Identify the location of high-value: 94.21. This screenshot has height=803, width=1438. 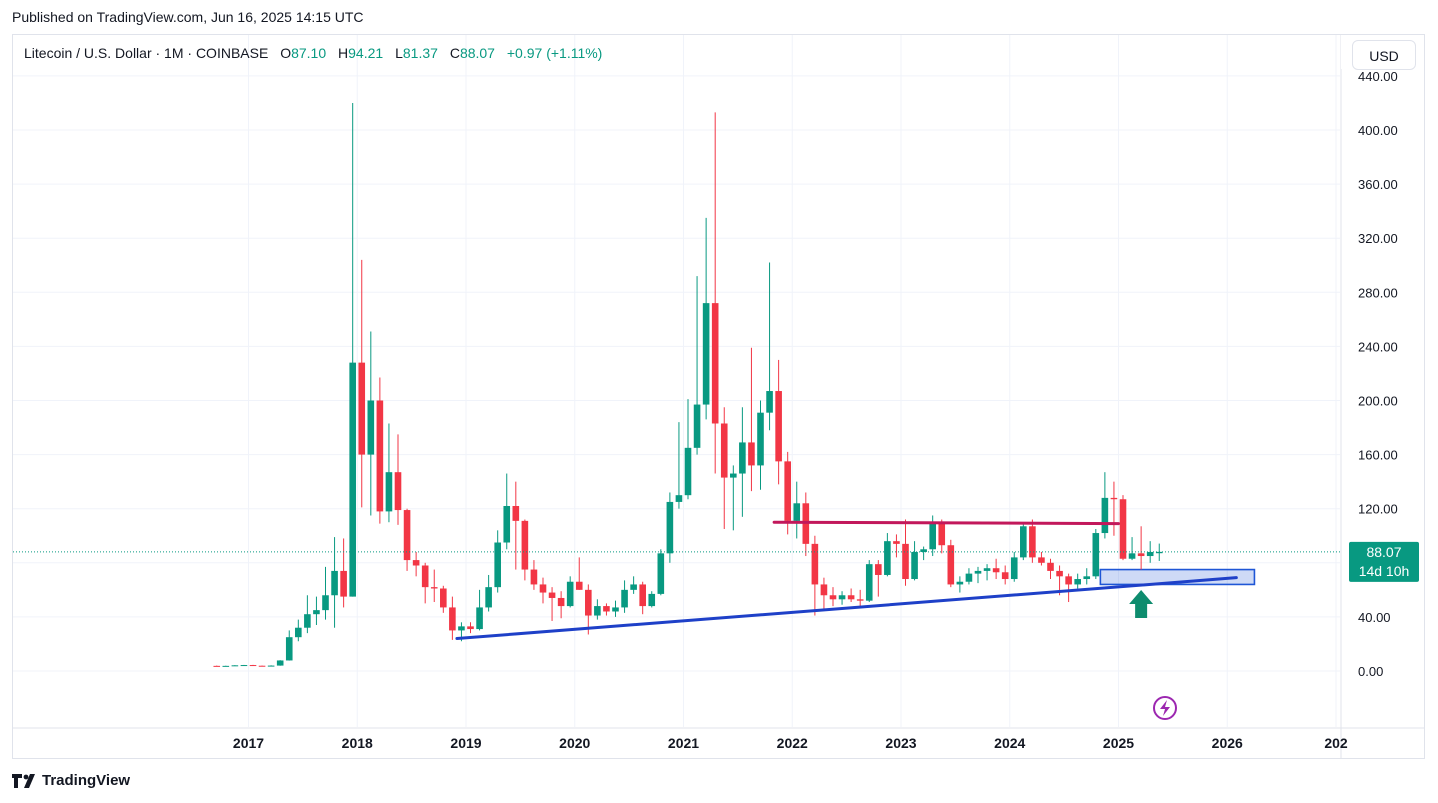
(366, 53).